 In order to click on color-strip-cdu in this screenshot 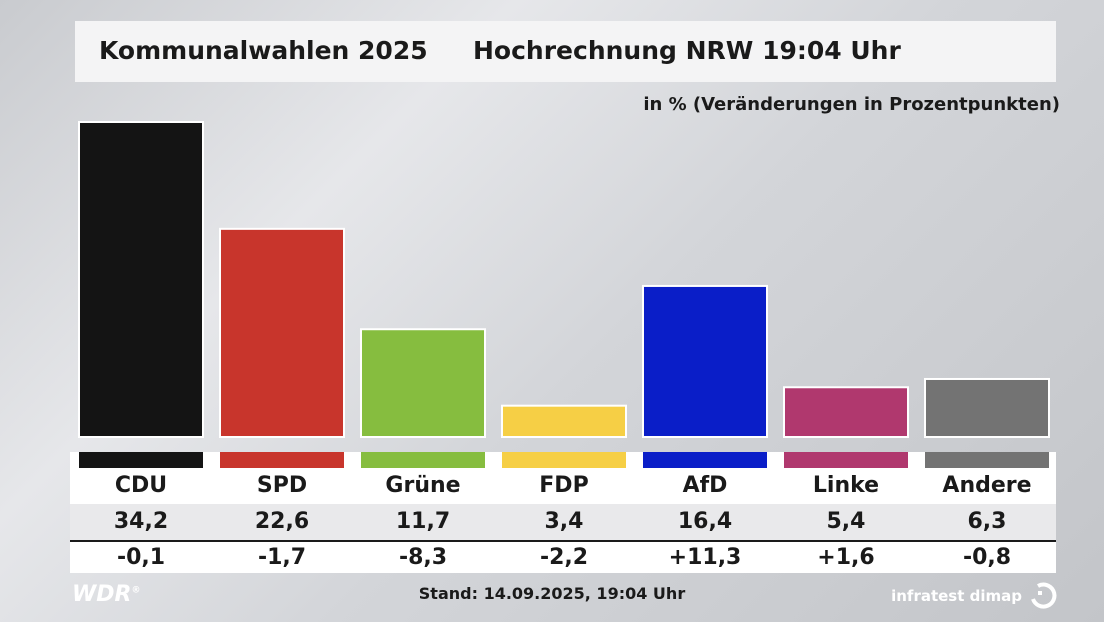, I will do `click(141, 460)`.